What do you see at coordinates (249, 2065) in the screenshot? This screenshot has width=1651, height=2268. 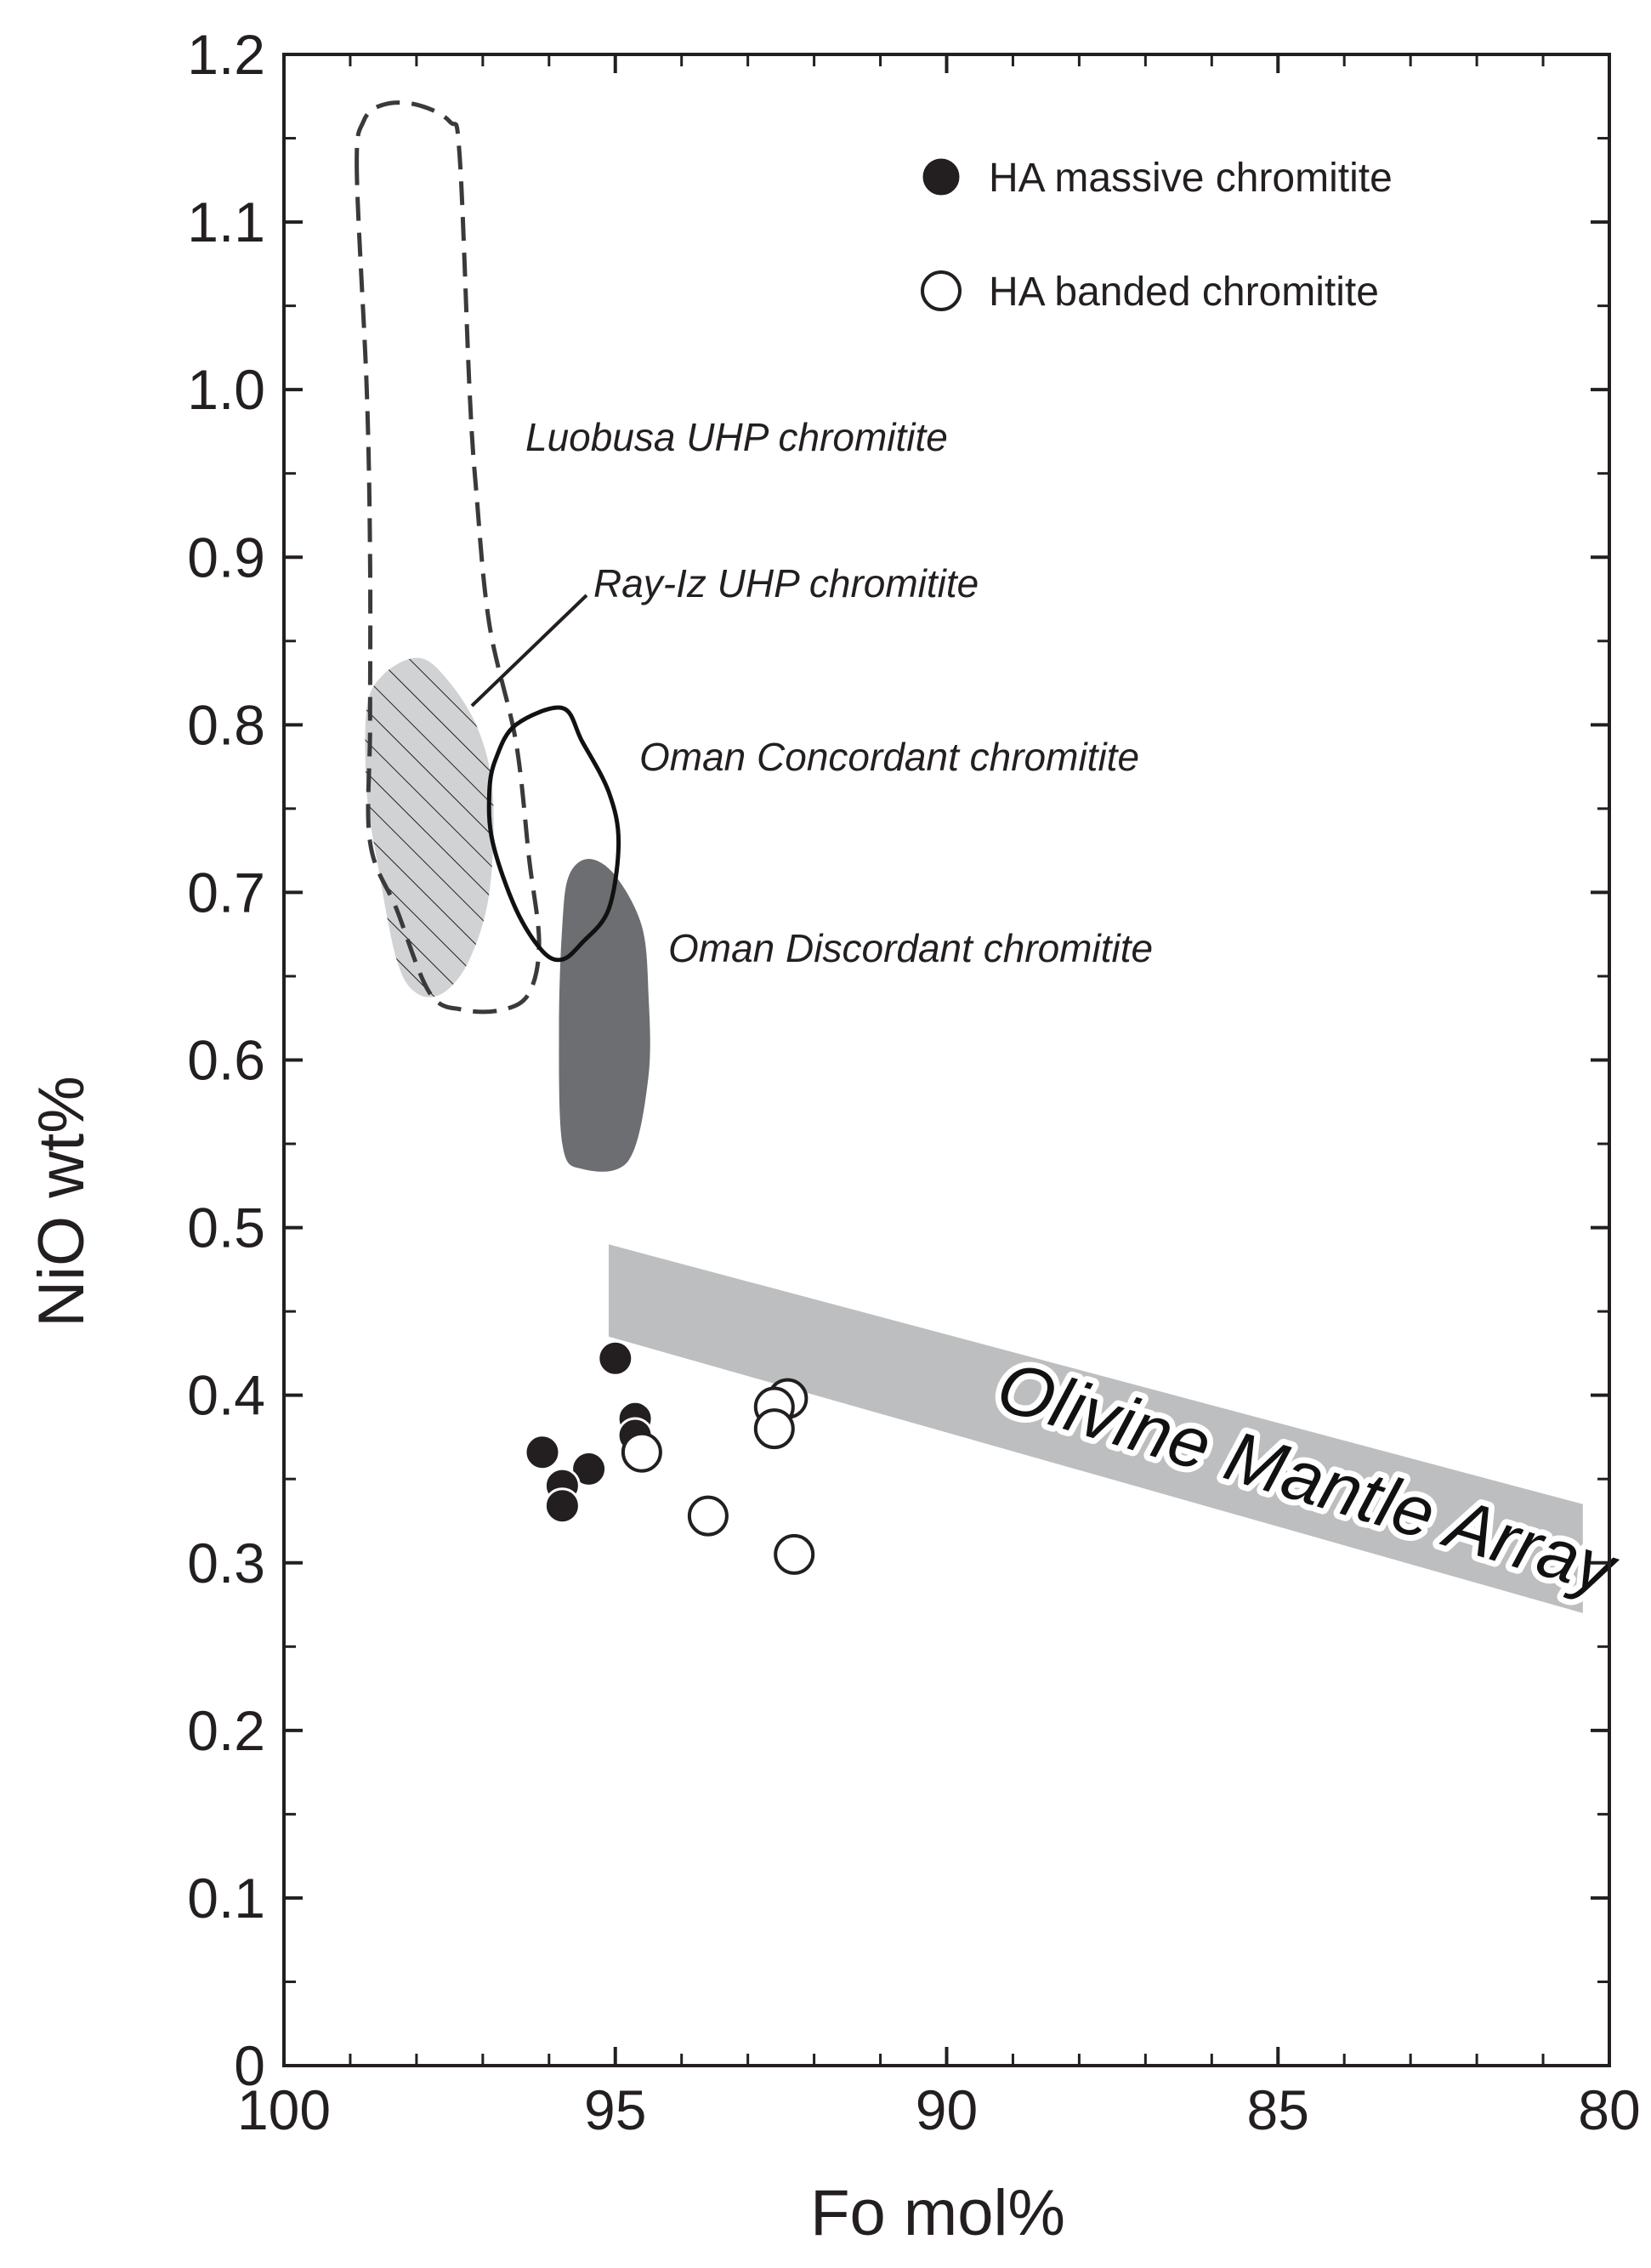 I see `y-tick-label: 0` at bounding box center [249, 2065].